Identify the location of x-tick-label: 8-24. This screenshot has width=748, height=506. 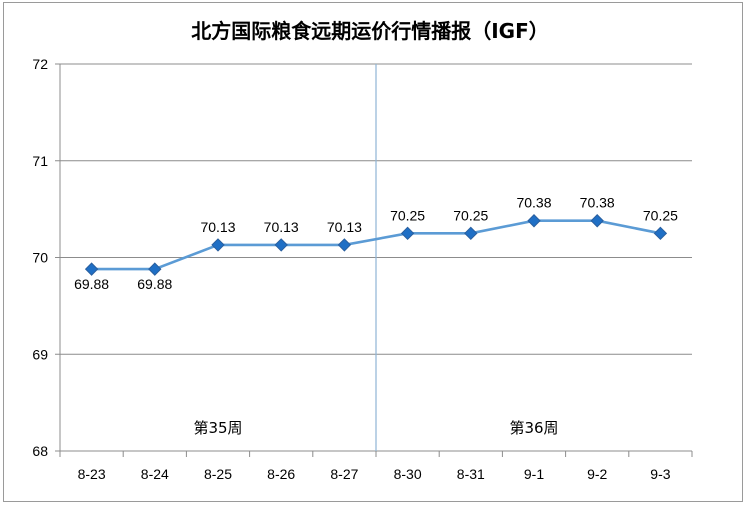
(155, 474).